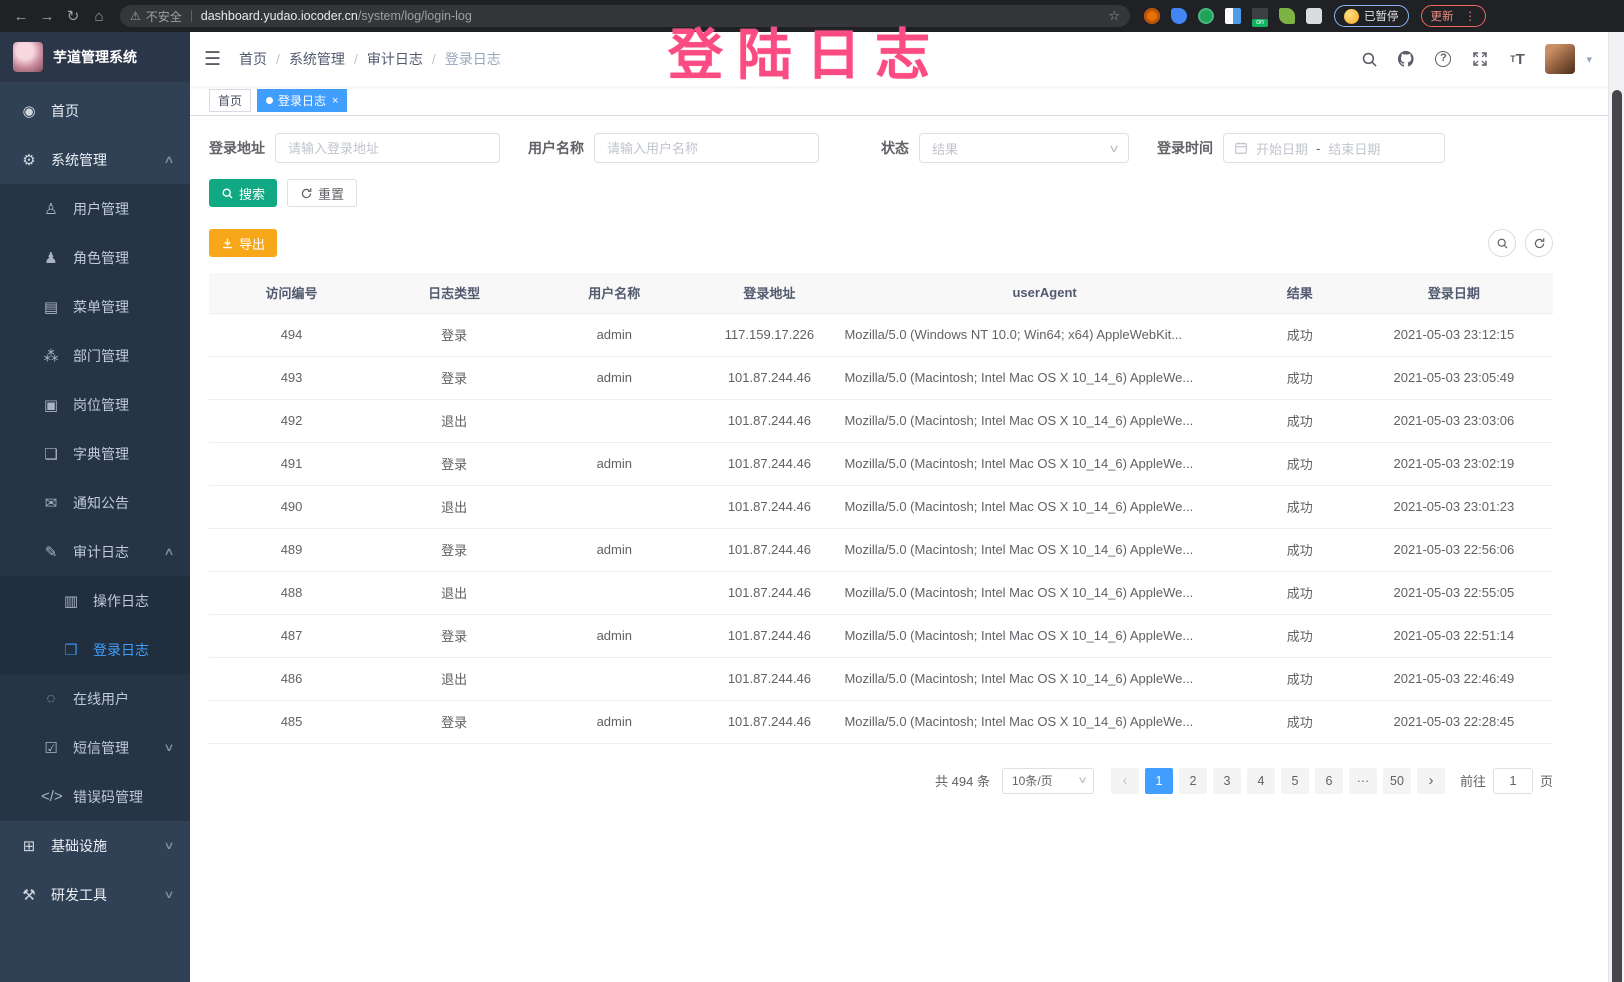 The height and width of the screenshot is (982, 1624). I want to click on page-button-1: 1, so click(1158, 780).